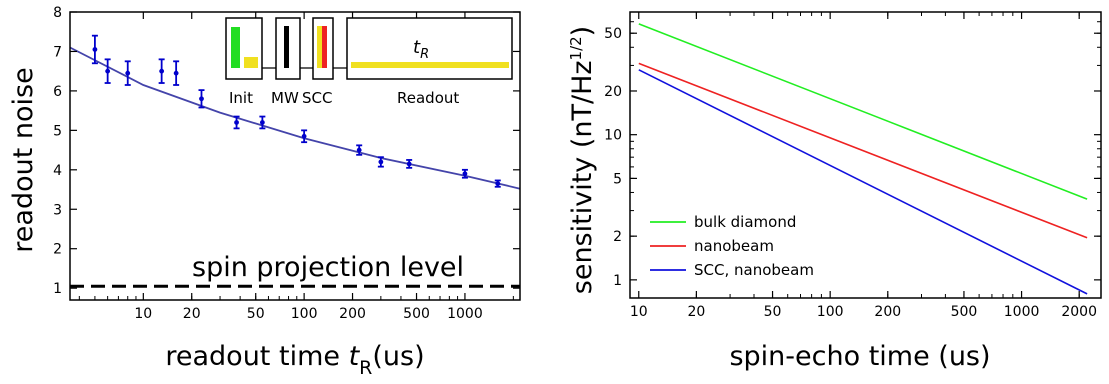 This screenshot has width=1109, height=384. What do you see at coordinates (328, 267) in the screenshot?
I see `spin-projection-label: spin projection level` at bounding box center [328, 267].